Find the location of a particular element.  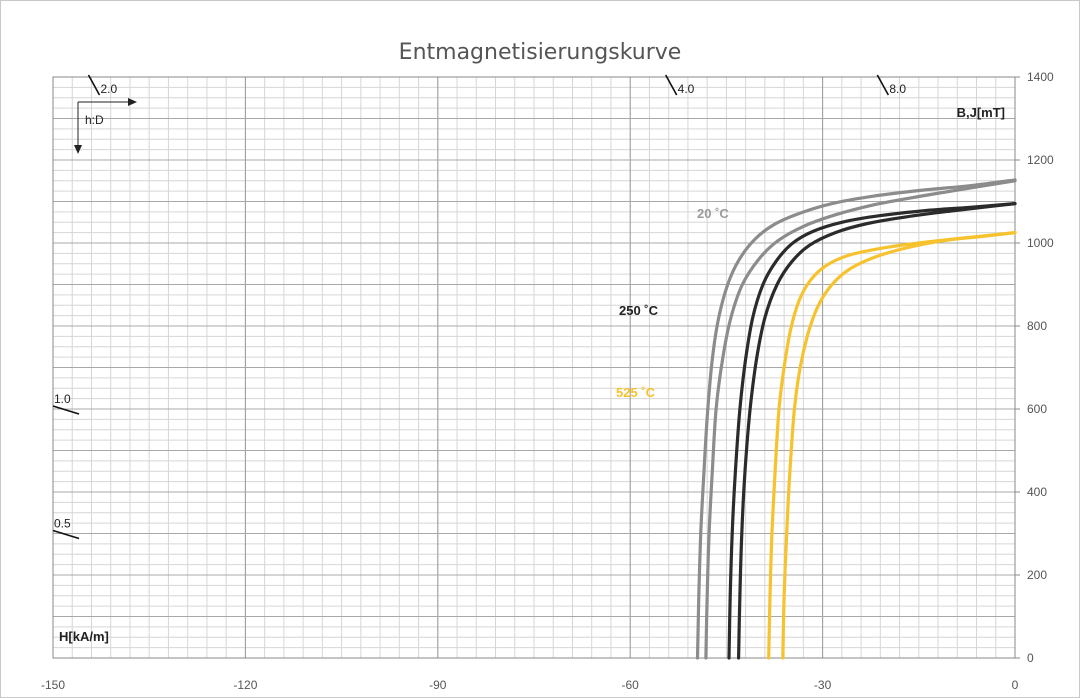

y-tick-label: 800 is located at coordinates (1037, 326).